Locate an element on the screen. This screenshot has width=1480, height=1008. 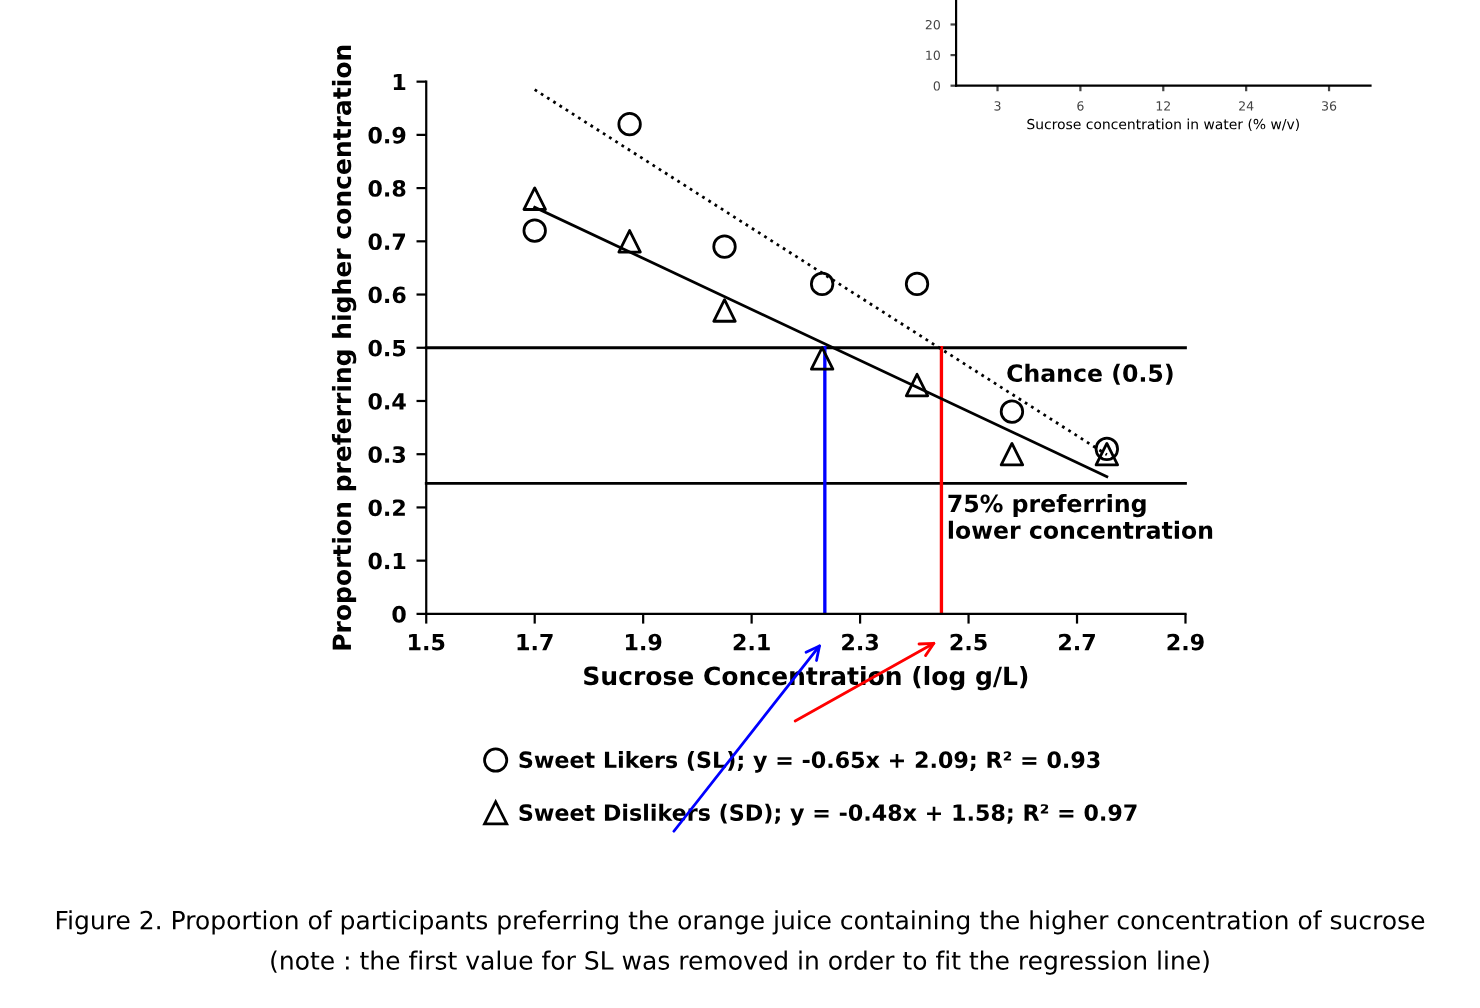
y-tick-label: 0.9 is located at coordinates (387, 135).